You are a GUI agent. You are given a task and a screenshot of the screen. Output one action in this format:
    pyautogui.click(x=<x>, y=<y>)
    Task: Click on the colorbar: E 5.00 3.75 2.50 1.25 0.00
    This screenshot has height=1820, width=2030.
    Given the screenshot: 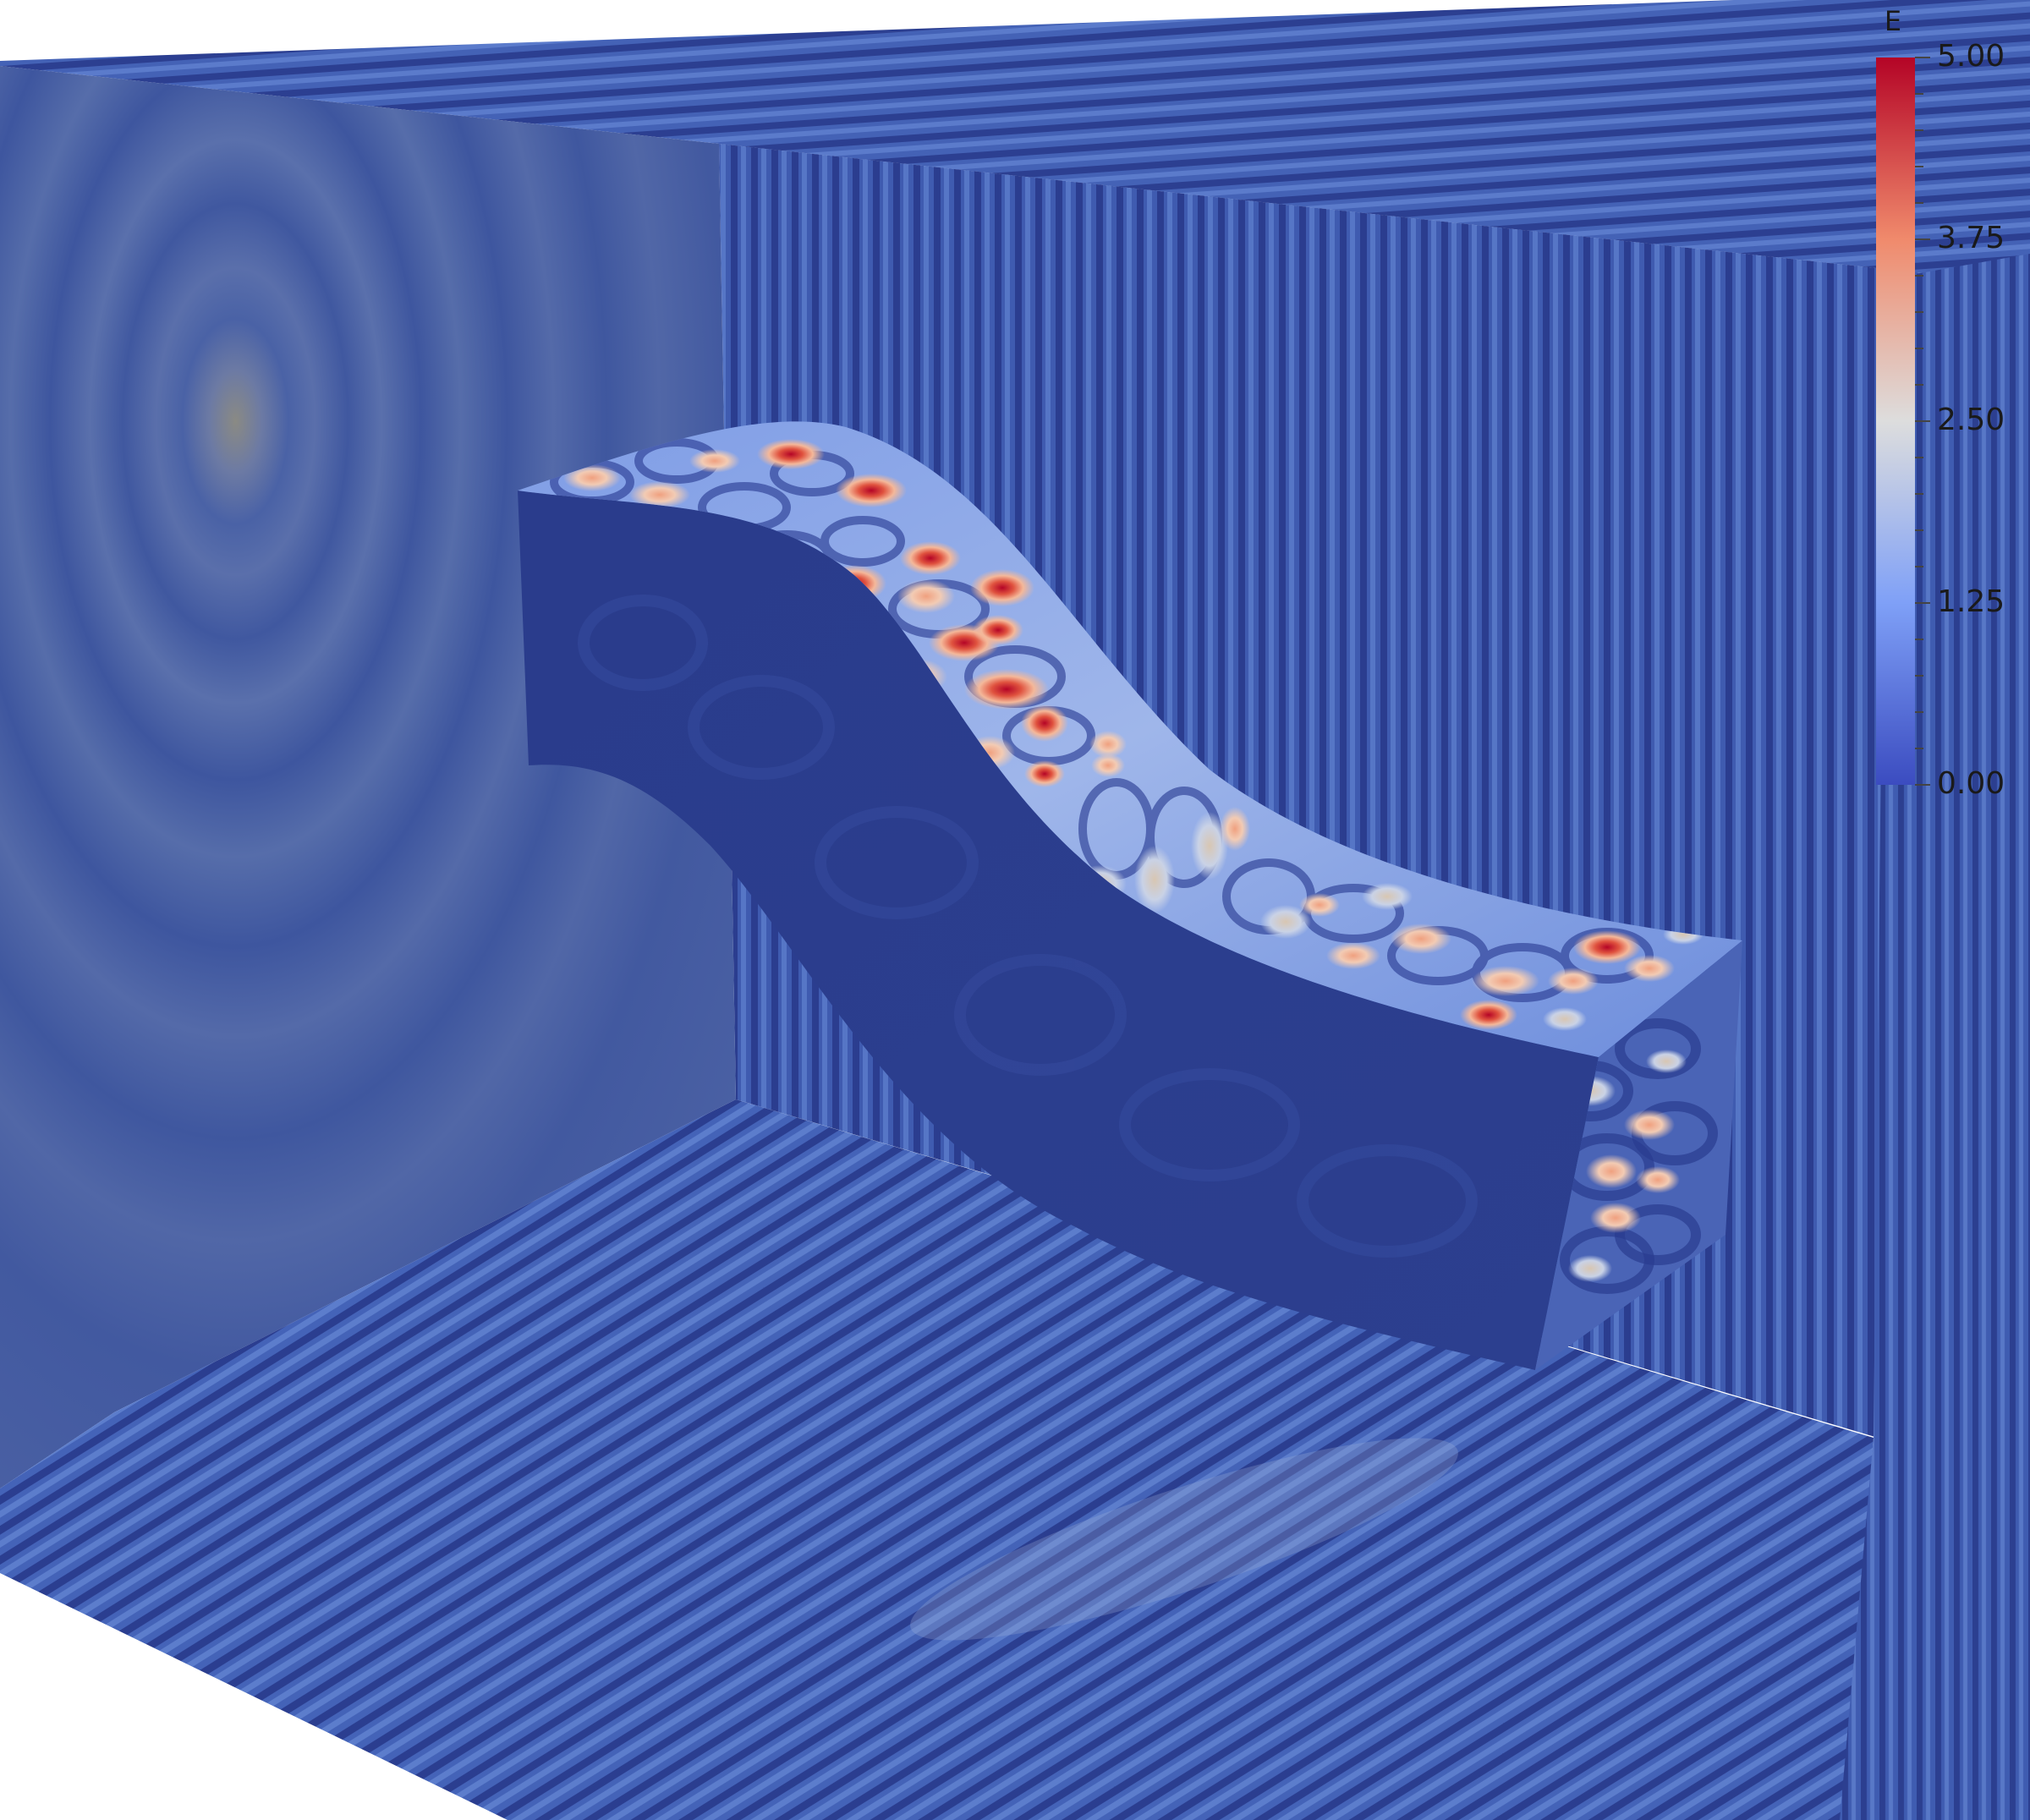 What is the action you would take?
    pyautogui.click(x=1941, y=403)
    